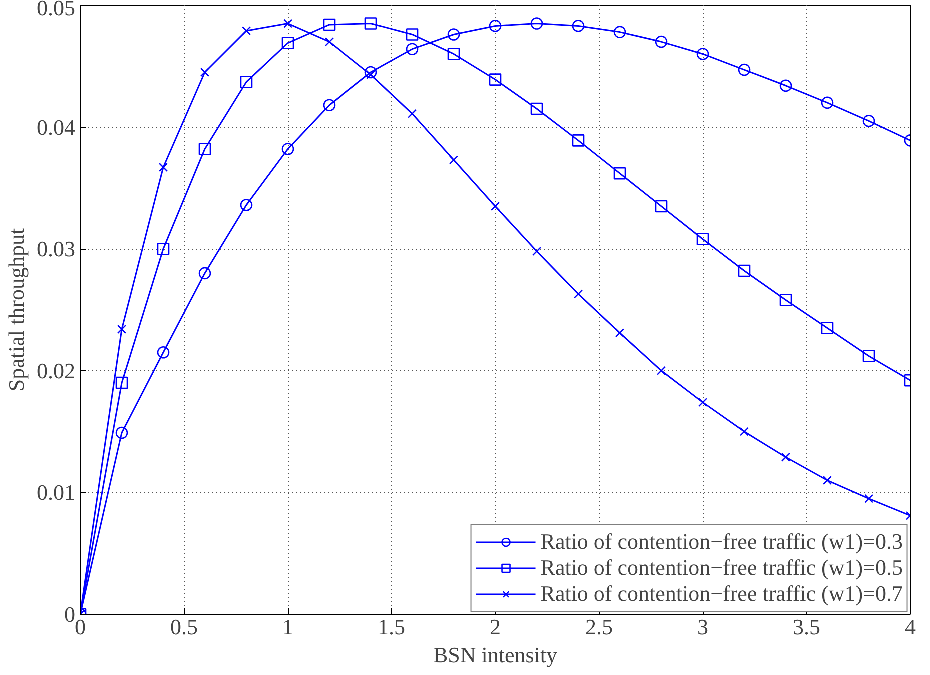 Image resolution: width=930 pixels, height=675 pixels. I want to click on y-tick-label: 0.05, so click(56, 10).